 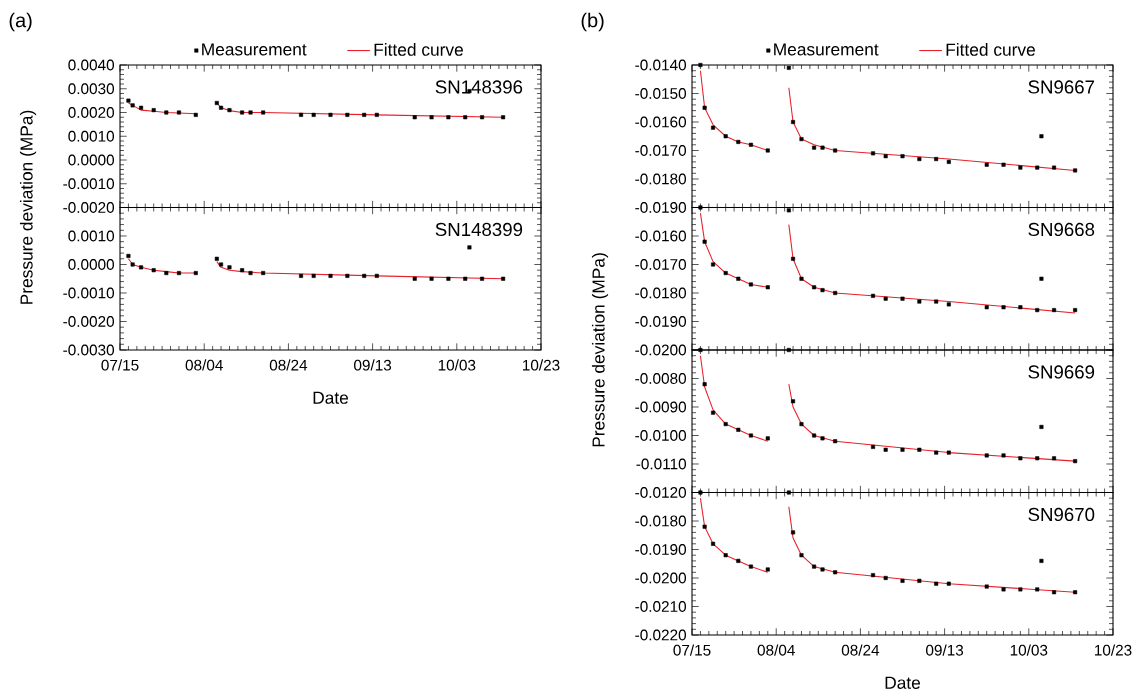 I want to click on annotation: SN148396, so click(x=479, y=87).